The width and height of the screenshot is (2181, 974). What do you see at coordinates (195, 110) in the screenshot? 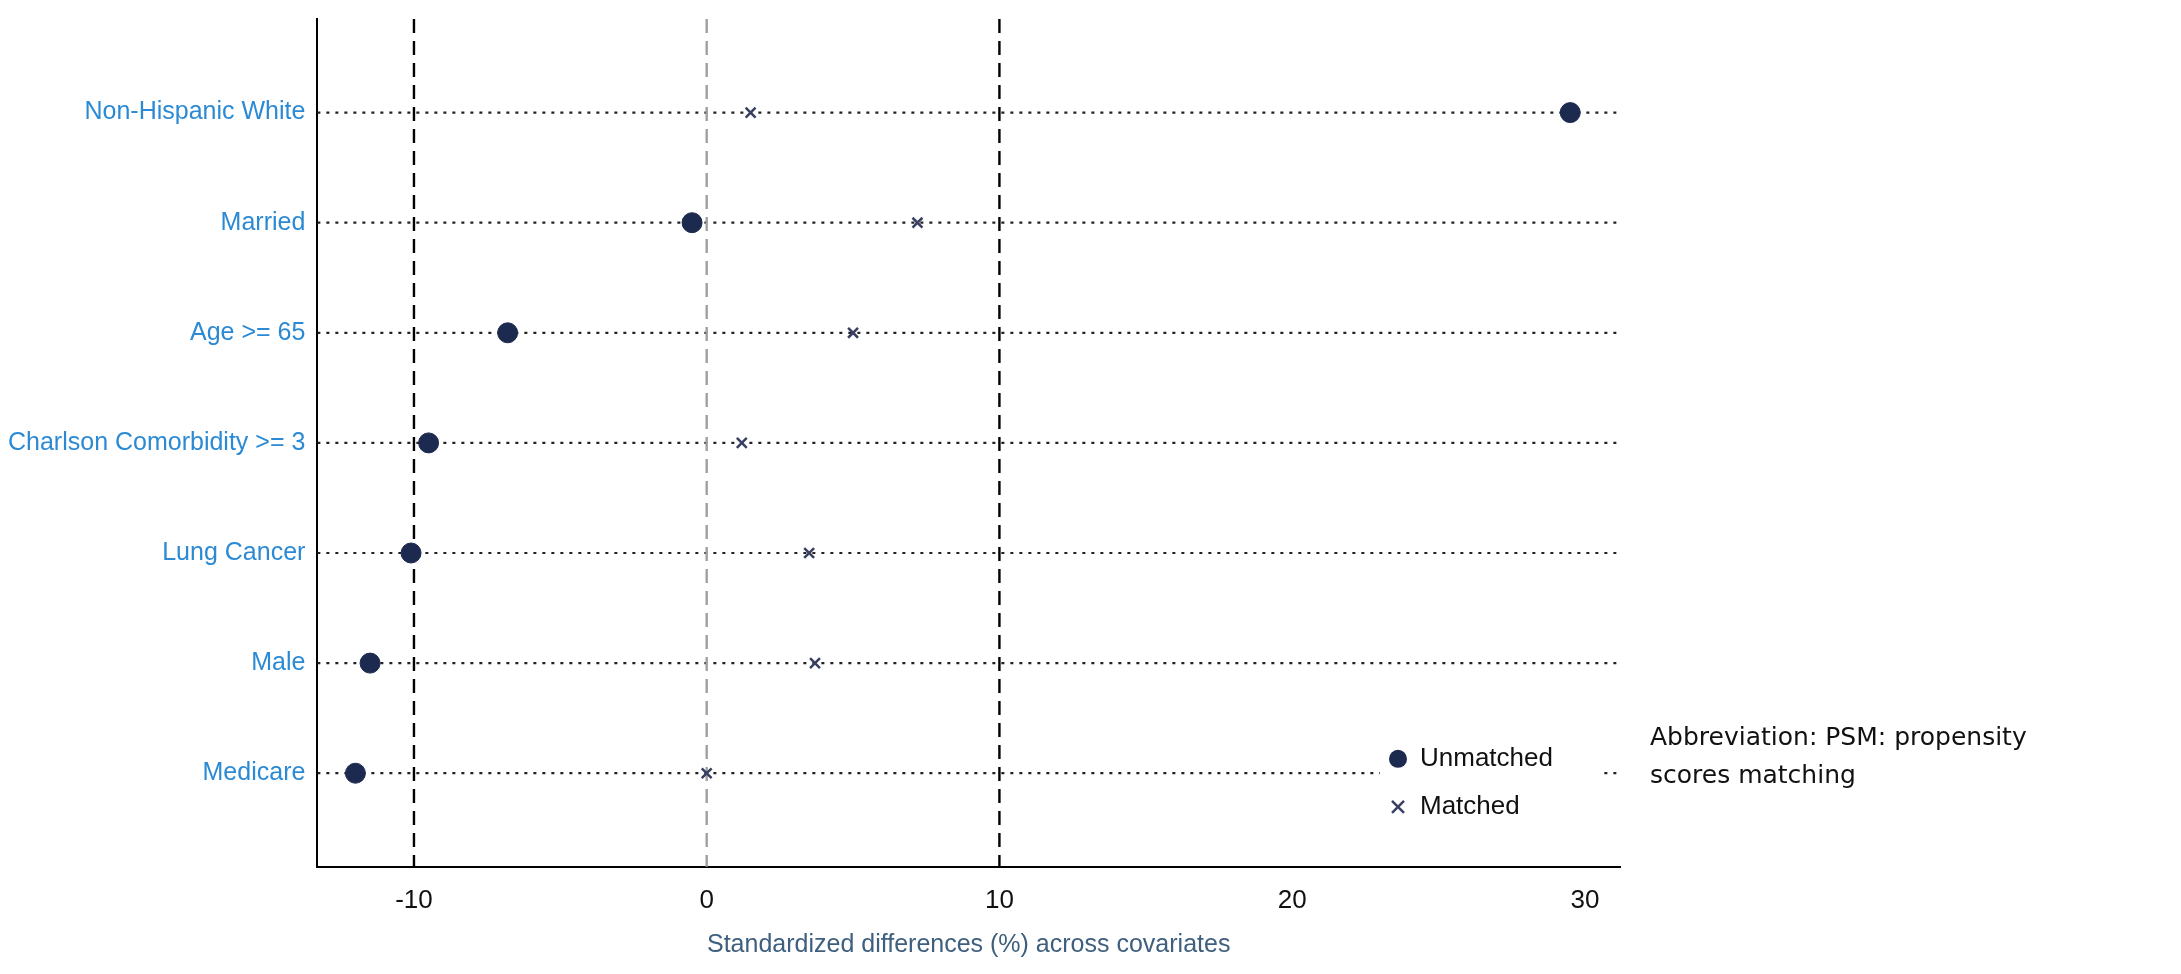
I see `y-tick-label: Non-Hispanic White` at bounding box center [195, 110].